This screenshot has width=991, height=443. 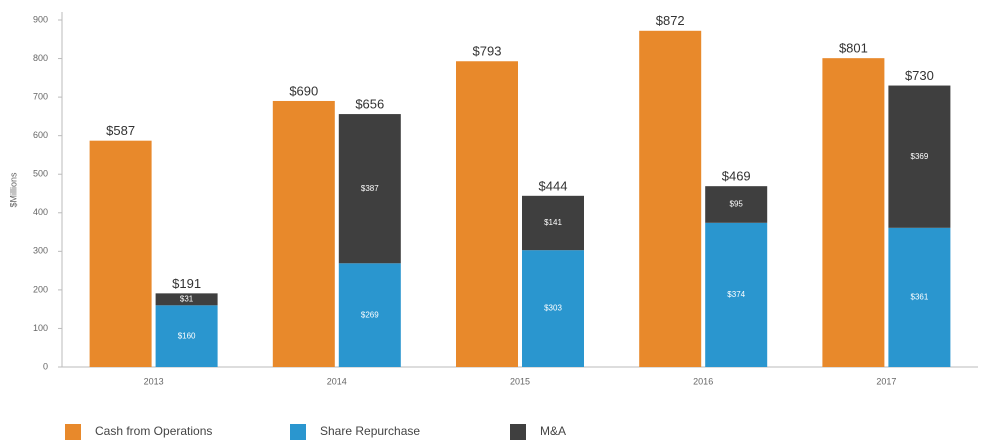 I want to click on segment-label: $269, so click(x=370, y=314).